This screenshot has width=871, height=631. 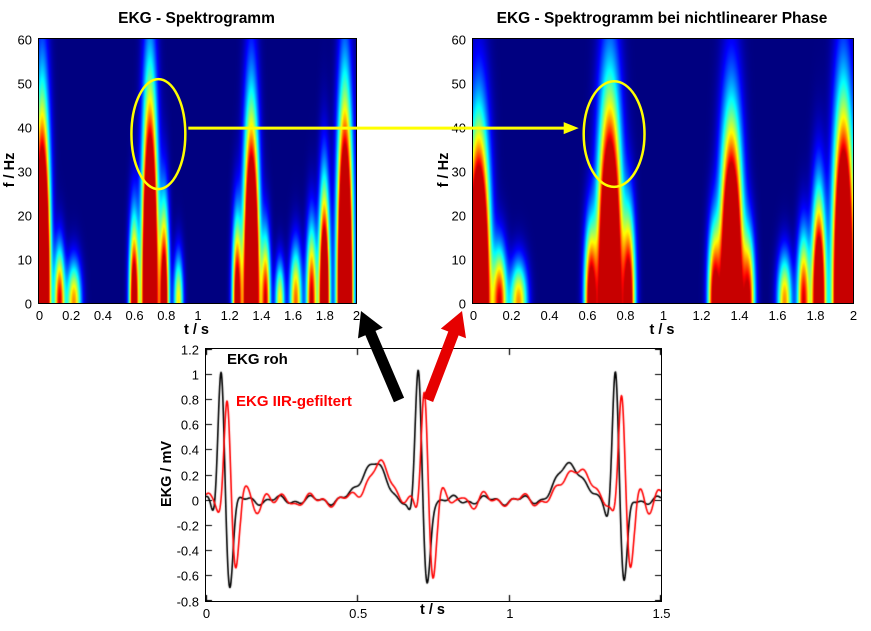 What do you see at coordinates (294, 401) in the screenshot?
I see `legend-ekg-iir-gefiltert: EKG IIR-gefiltert` at bounding box center [294, 401].